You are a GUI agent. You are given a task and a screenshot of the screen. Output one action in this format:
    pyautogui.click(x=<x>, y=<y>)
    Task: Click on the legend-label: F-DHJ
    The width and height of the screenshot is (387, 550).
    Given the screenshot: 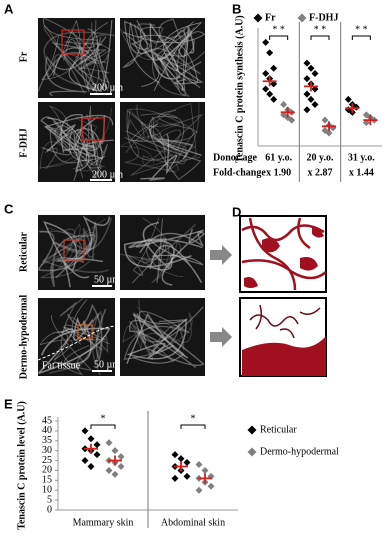 What is the action you would take?
    pyautogui.click(x=323, y=17)
    